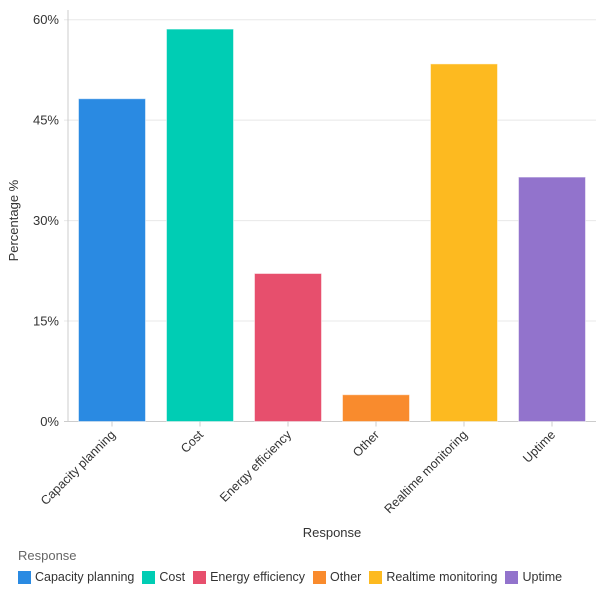 The height and width of the screenshot is (600, 600). I want to click on legend-item: Uptime, so click(533, 577).